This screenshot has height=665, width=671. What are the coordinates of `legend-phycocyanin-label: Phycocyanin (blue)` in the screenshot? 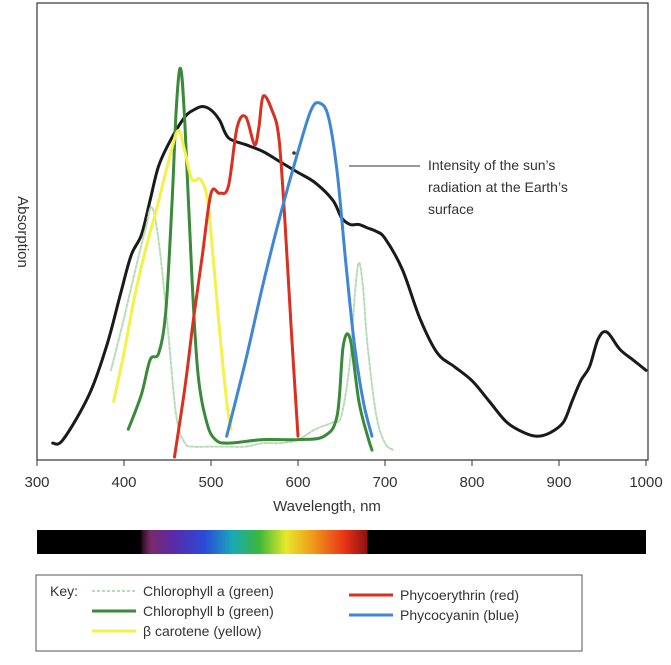 It's located at (459, 615).